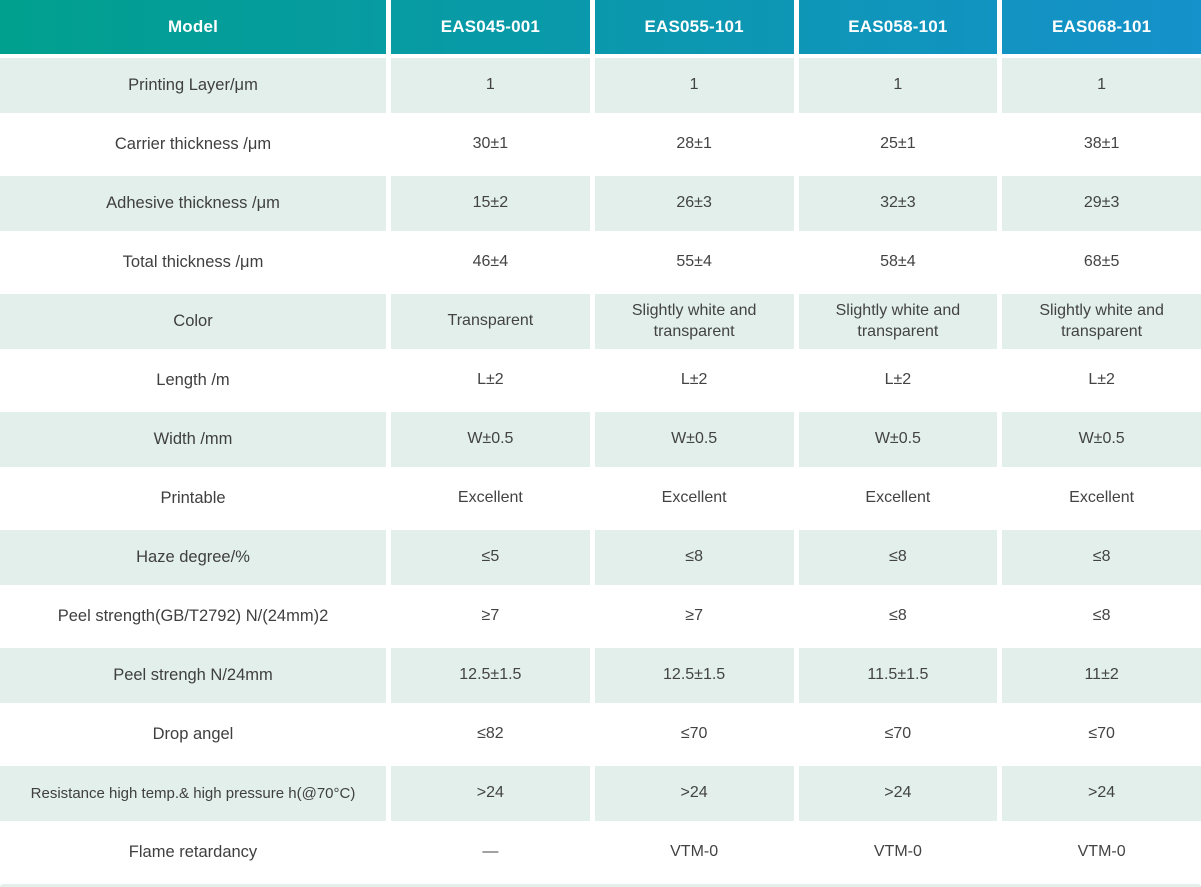 The width and height of the screenshot is (1201, 887). Describe the element at coordinates (898, 144) in the screenshot. I see `cell-value: 25±1` at that location.